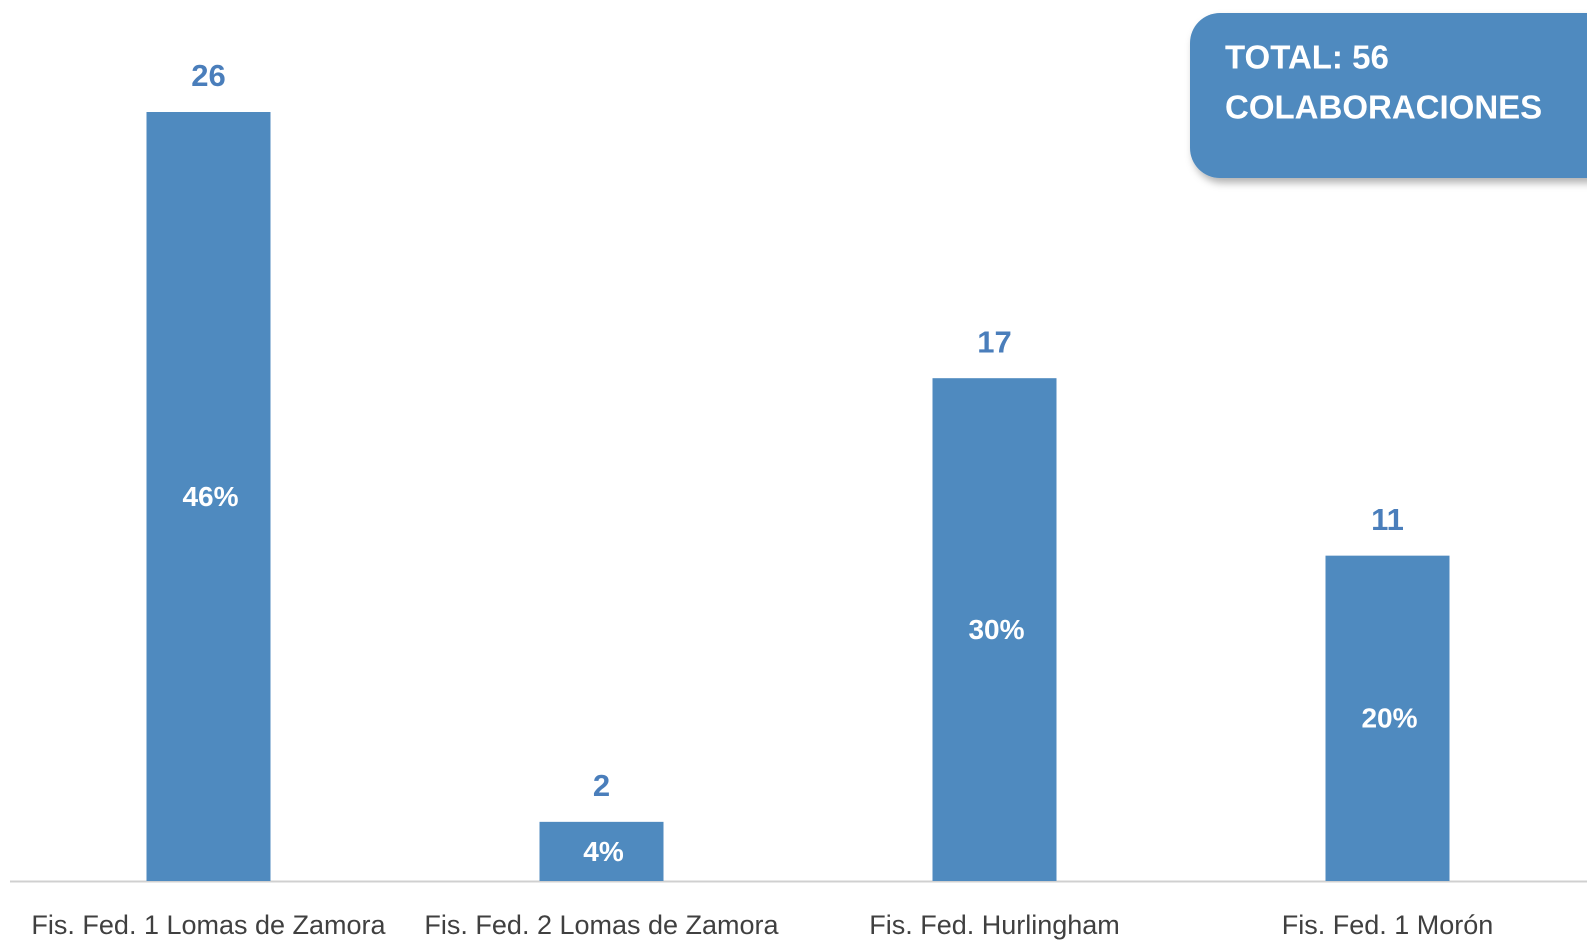  I want to click on percent-label: 4%, so click(603, 851).